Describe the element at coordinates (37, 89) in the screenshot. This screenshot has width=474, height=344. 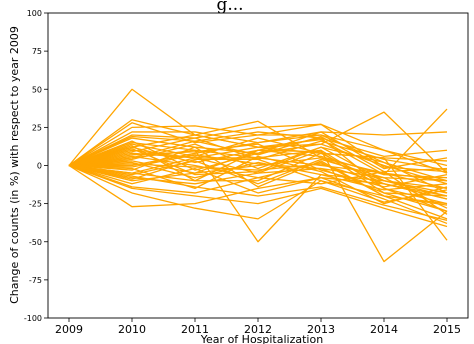
I see `y-tick-label: 50` at that location.